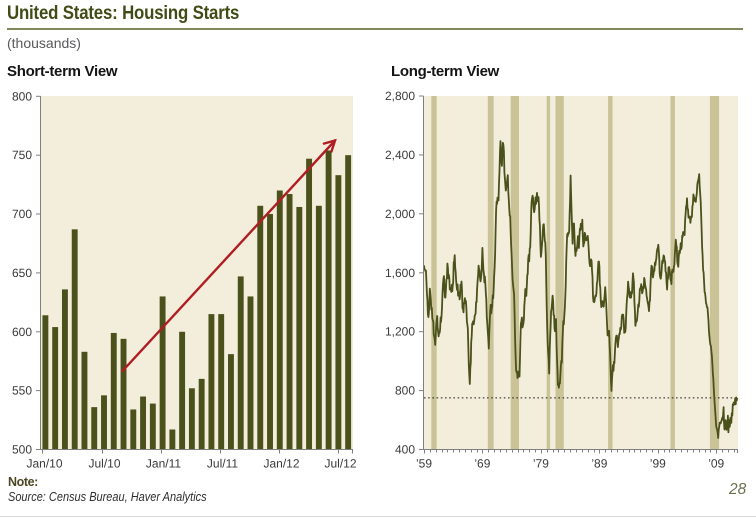  Describe the element at coordinates (340, 464) in the screenshot. I see `svg-text: Jul/12` at that location.